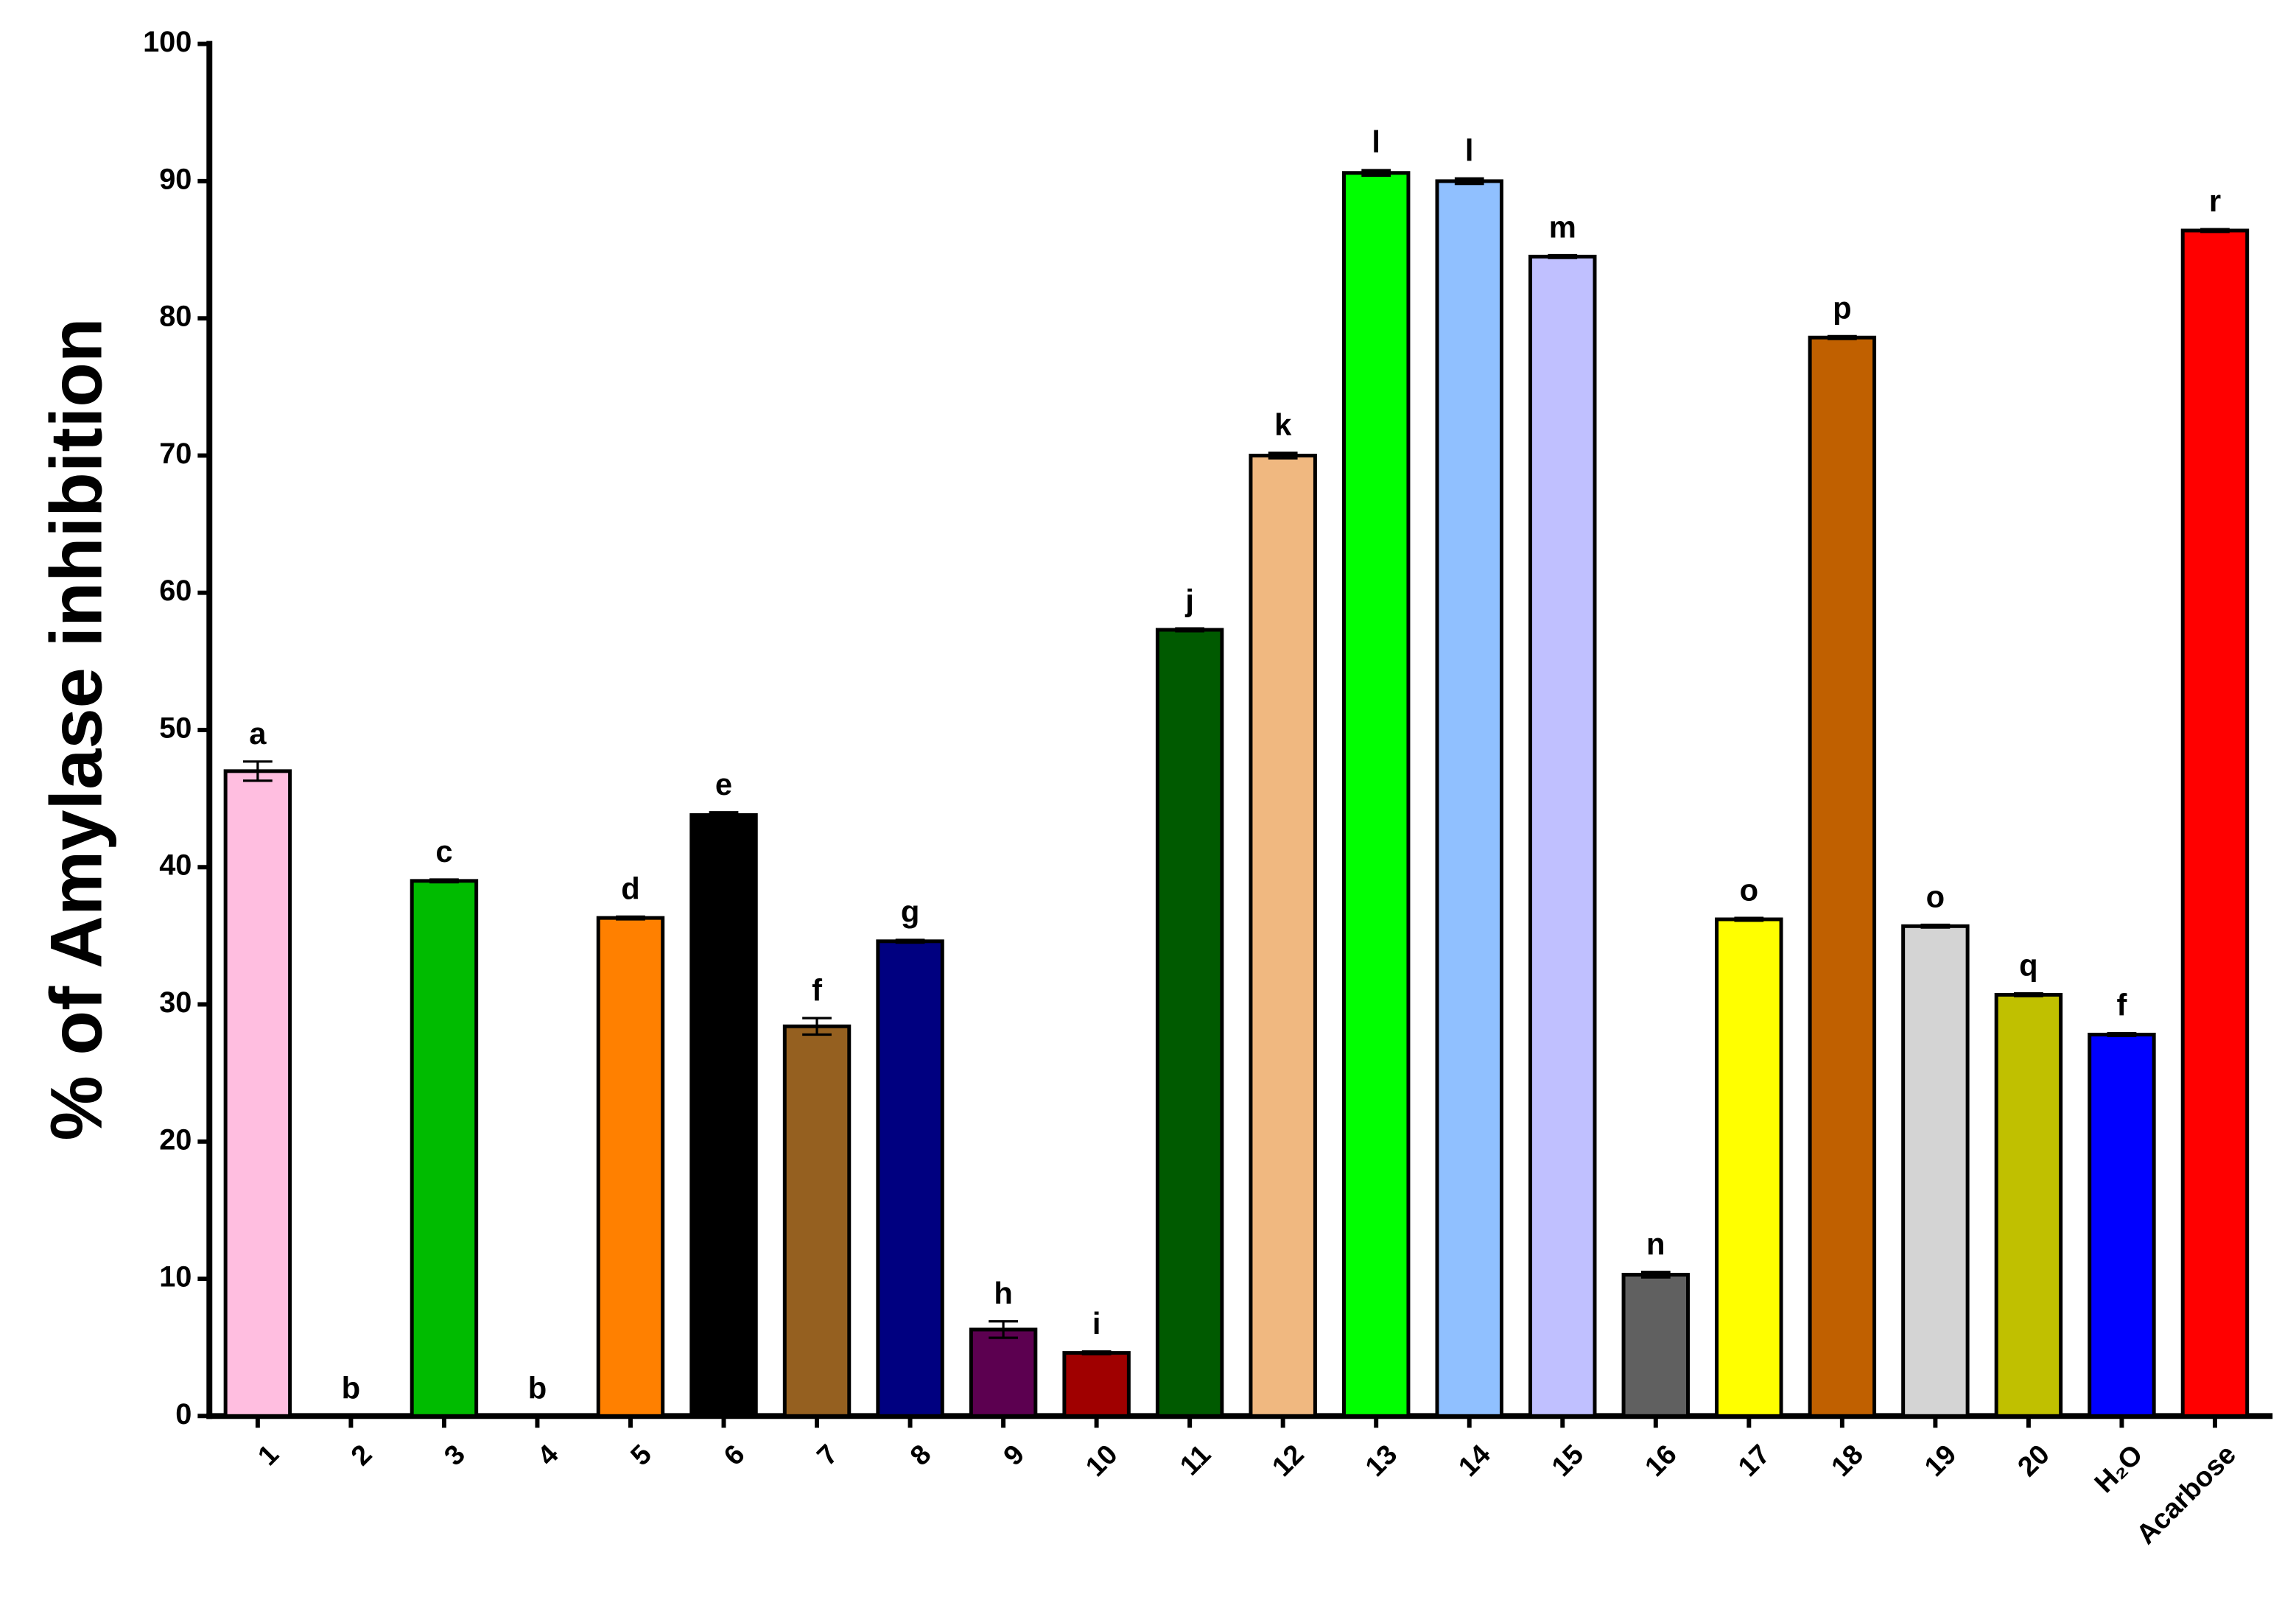 Image resolution: width=2296 pixels, height=1597 pixels. Describe the element at coordinates (175, 865) in the screenshot. I see `y-tick-label: 40` at that location.